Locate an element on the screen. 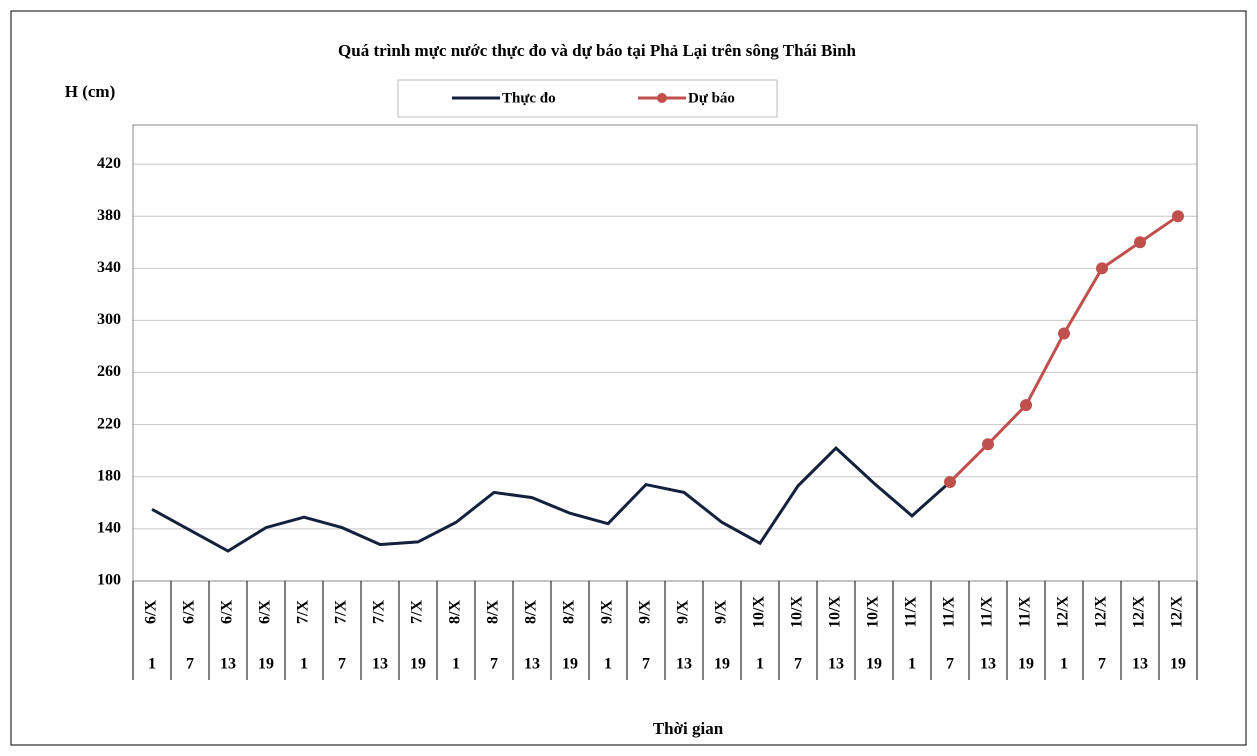 This screenshot has height=756, width=1257. y-tick-label: 420 is located at coordinates (109, 163).